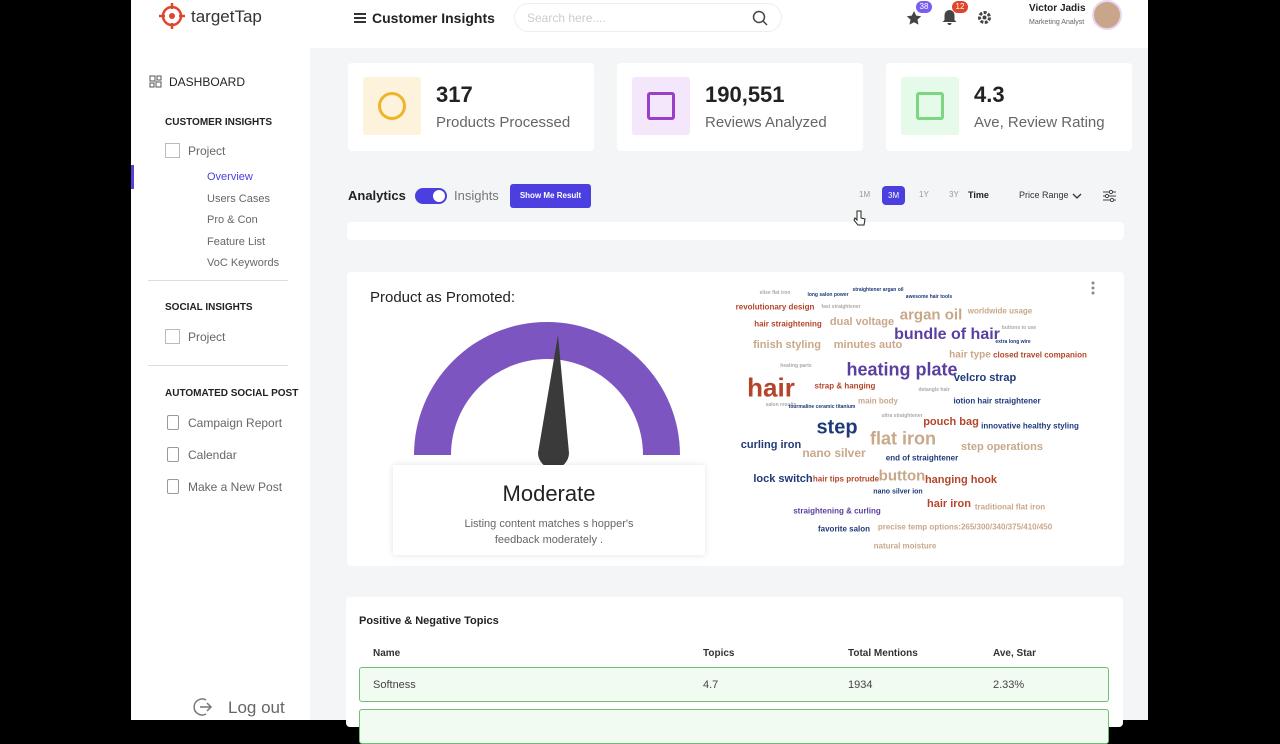 The height and width of the screenshot is (744, 1280). I want to click on page-title: Customer Insights, so click(433, 18).